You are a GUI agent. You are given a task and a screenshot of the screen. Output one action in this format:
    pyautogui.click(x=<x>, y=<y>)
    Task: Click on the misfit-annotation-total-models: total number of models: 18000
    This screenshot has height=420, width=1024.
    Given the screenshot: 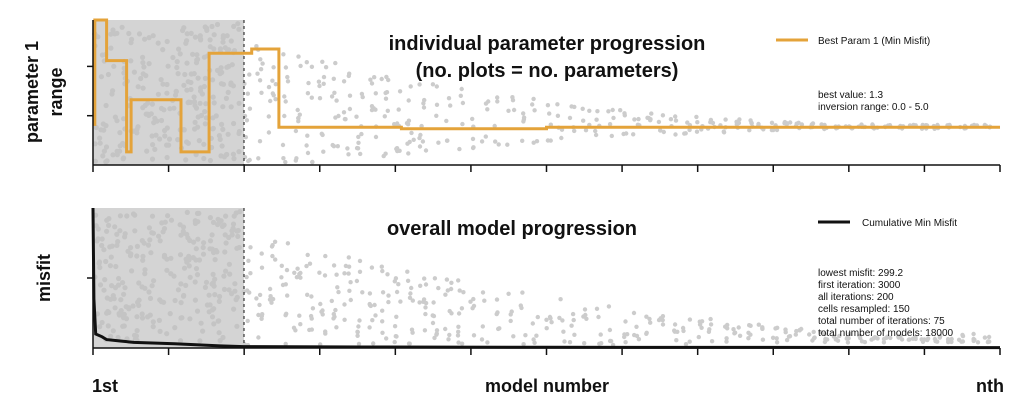 What is the action you would take?
    pyautogui.click(x=886, y=333)
    